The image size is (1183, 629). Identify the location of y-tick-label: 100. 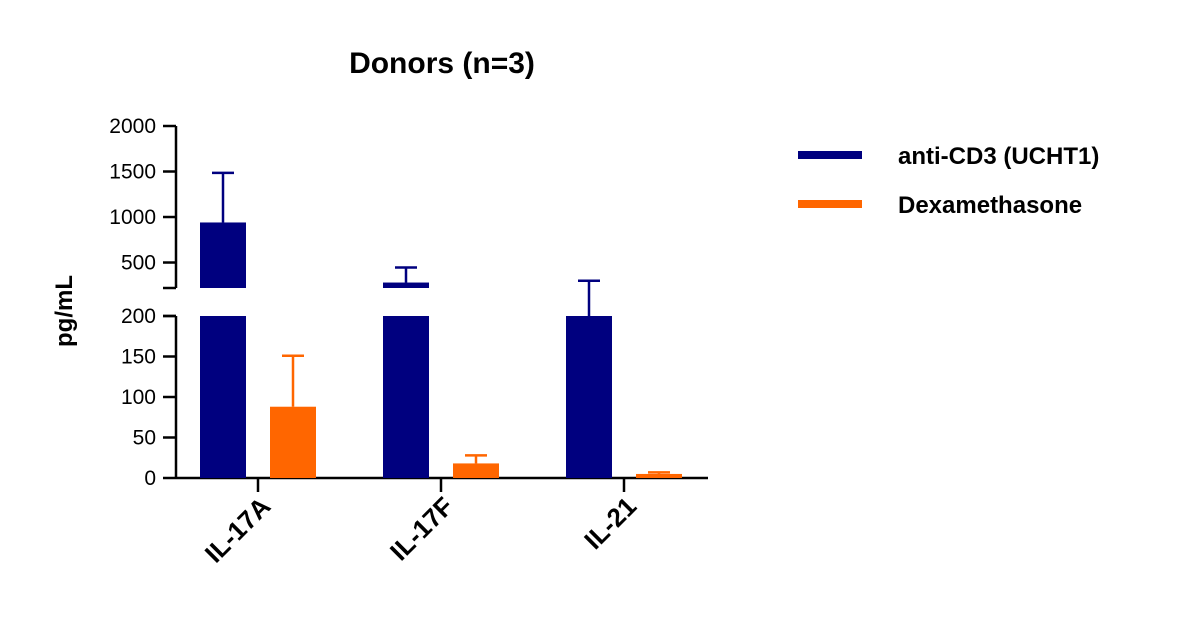
(138, 397).